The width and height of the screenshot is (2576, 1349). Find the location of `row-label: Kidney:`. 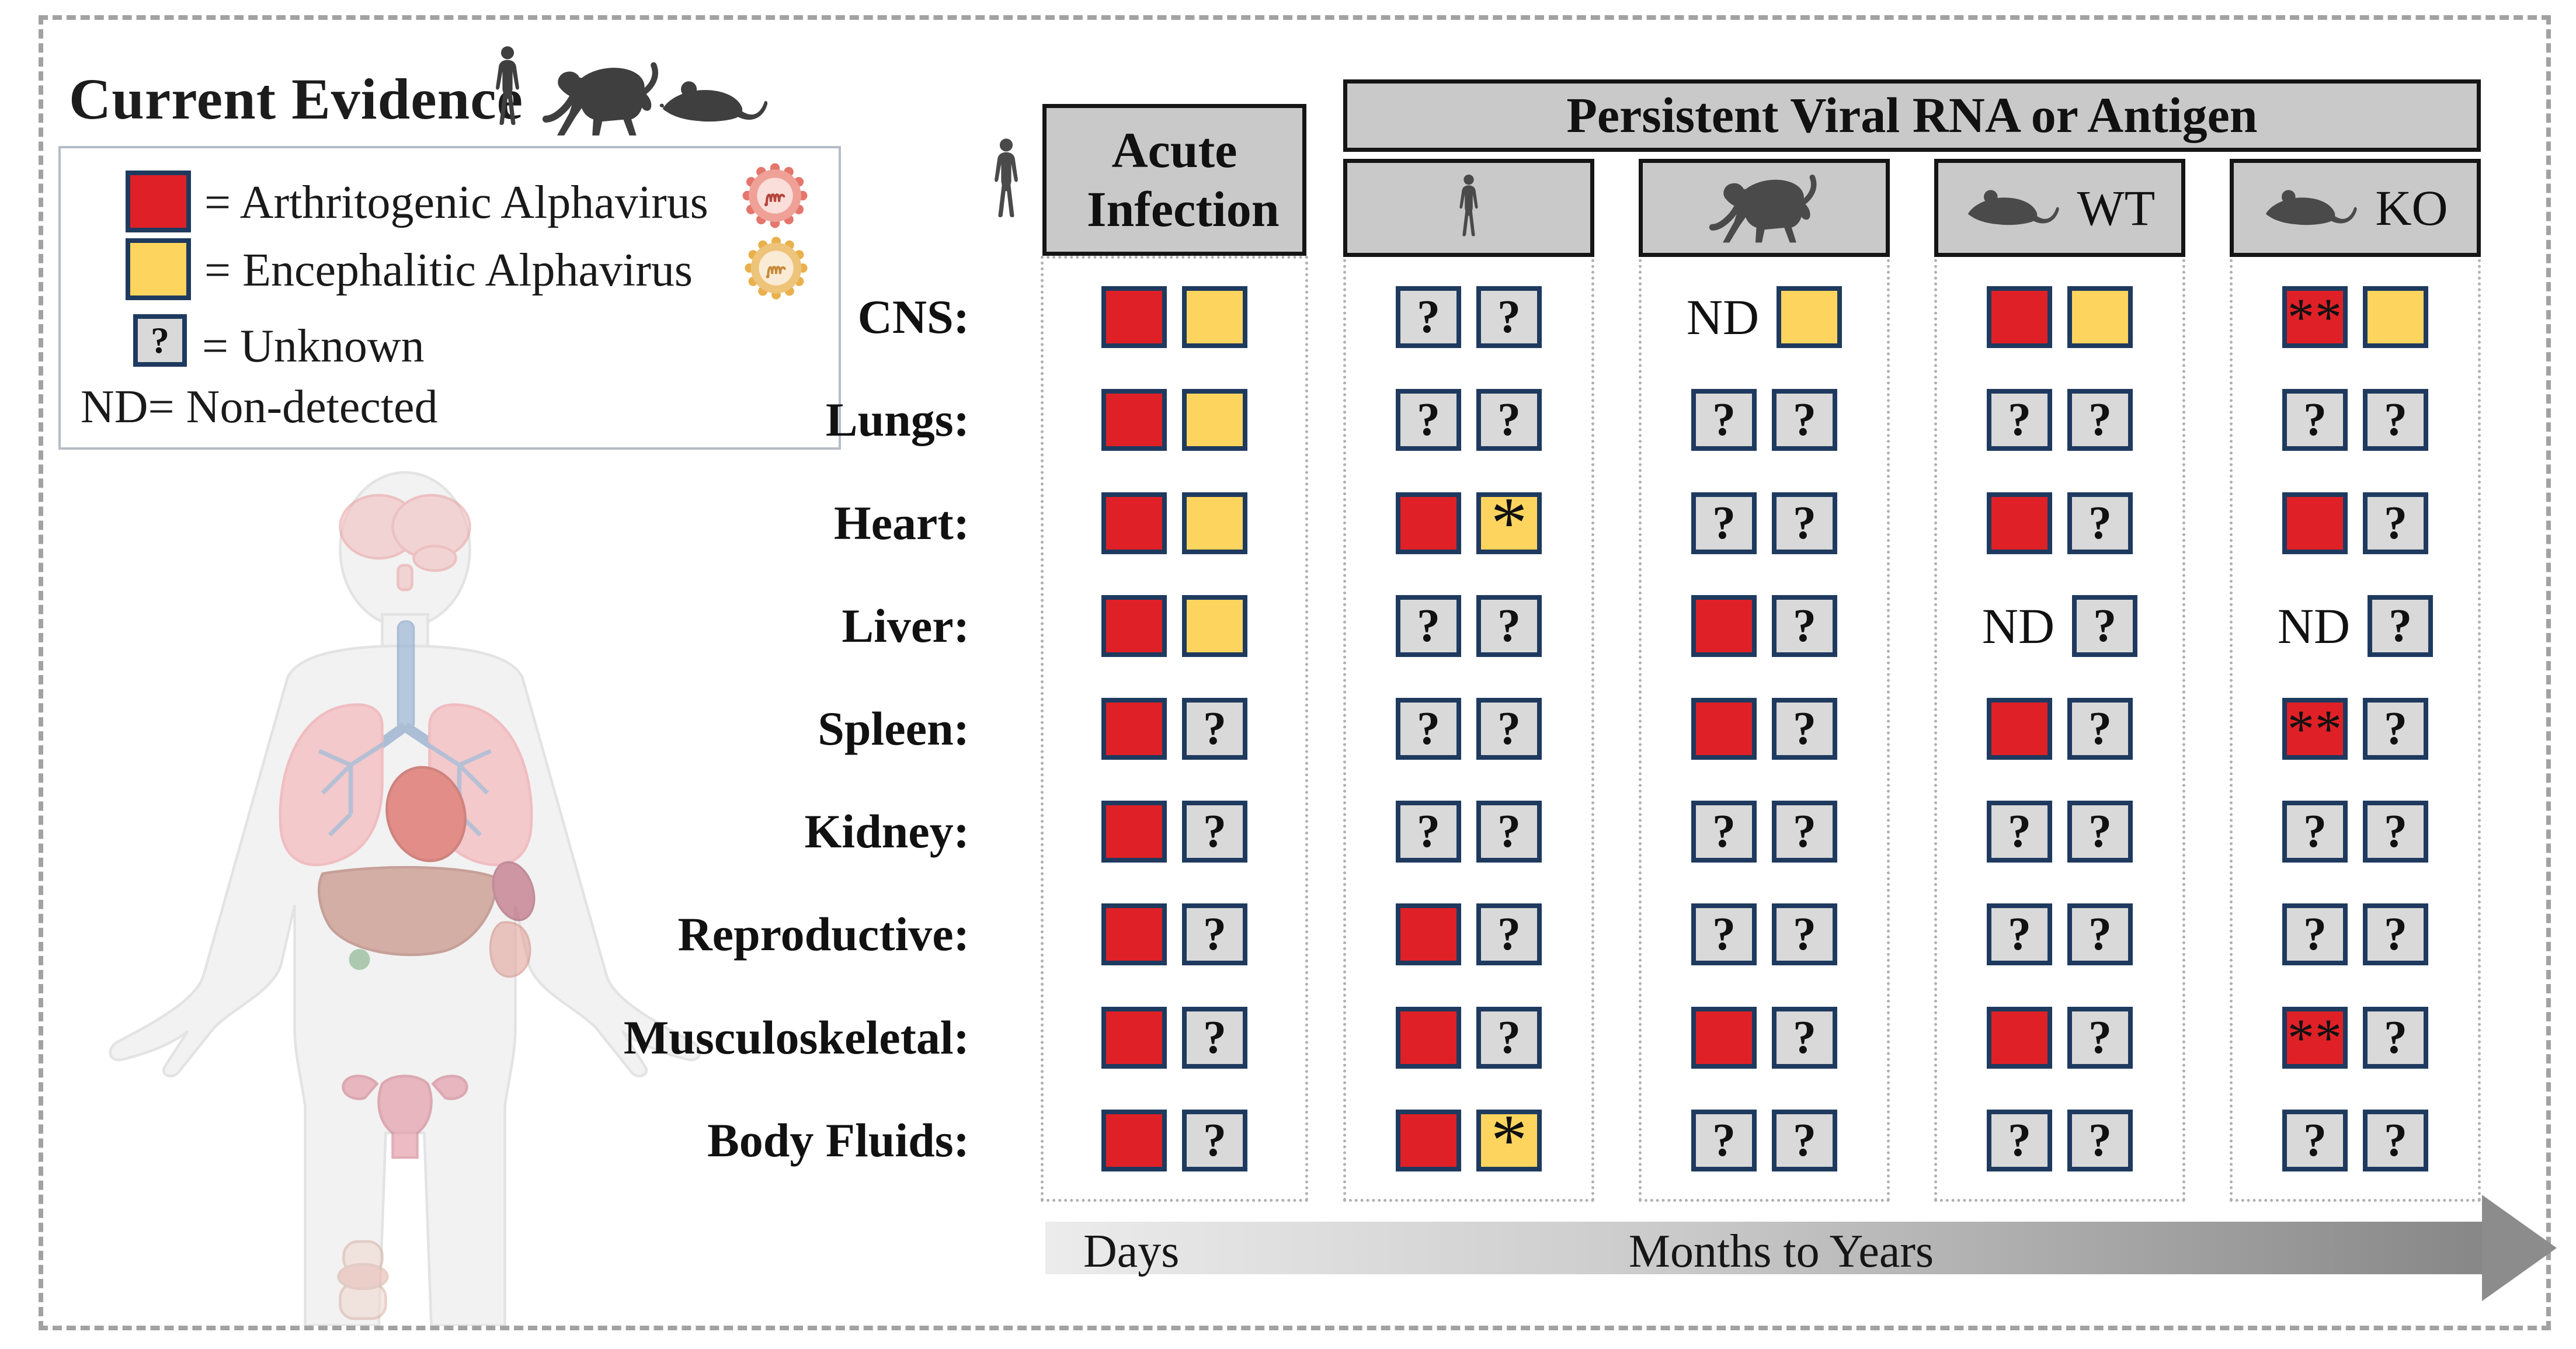

row-label: Kidney: is located at coordinates (887, 831).